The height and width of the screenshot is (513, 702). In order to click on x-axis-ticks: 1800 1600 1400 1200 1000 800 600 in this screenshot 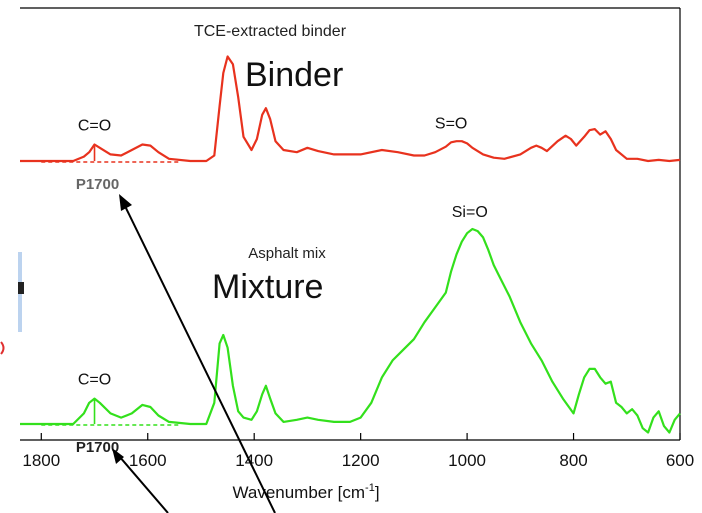, I will do `click(358, 451)`.